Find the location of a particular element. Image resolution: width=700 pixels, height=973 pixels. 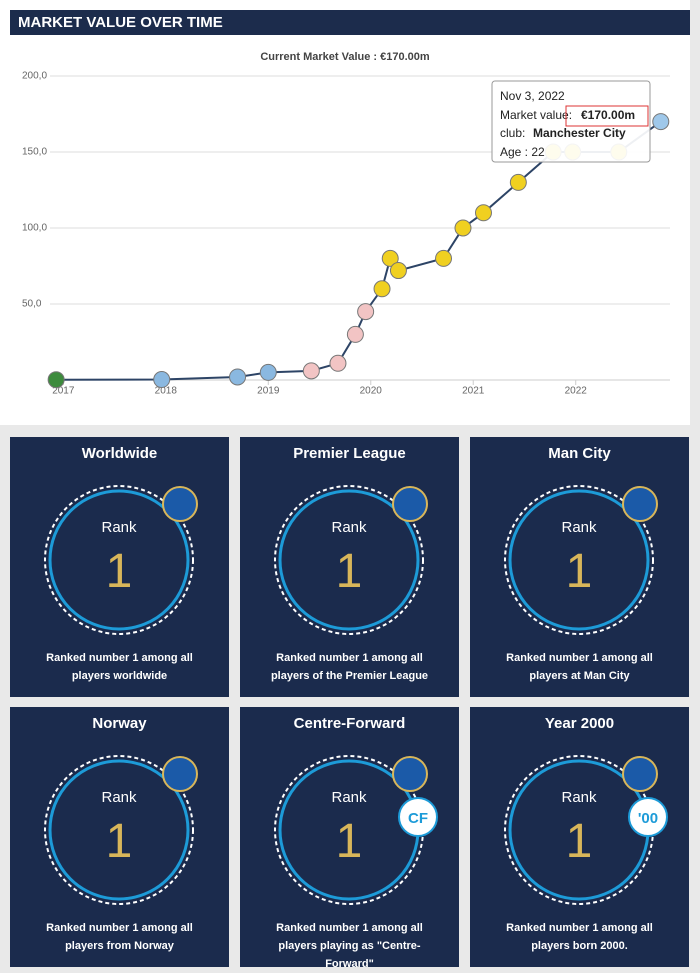

tooltip-highlight is located at coordinates (607, 116).